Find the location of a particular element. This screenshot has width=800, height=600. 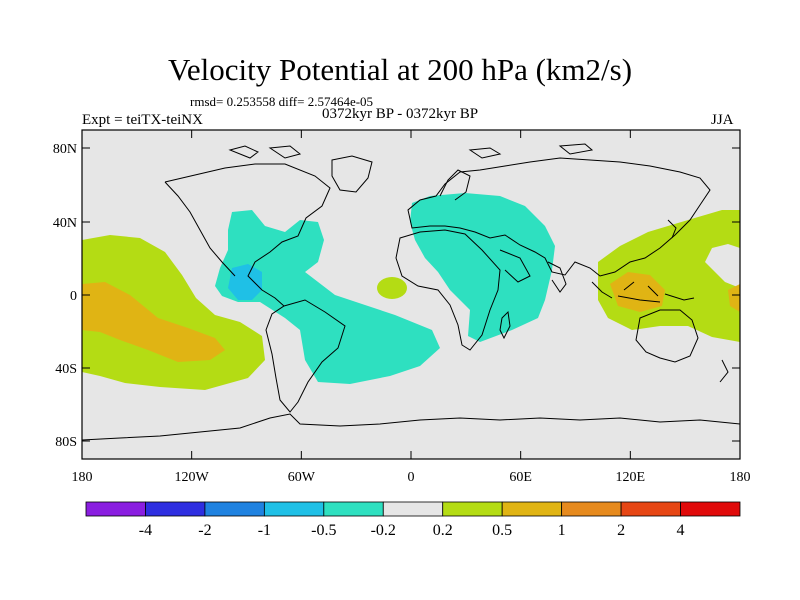

lon-tick-label: 60W is located at coordinates (302, 477).